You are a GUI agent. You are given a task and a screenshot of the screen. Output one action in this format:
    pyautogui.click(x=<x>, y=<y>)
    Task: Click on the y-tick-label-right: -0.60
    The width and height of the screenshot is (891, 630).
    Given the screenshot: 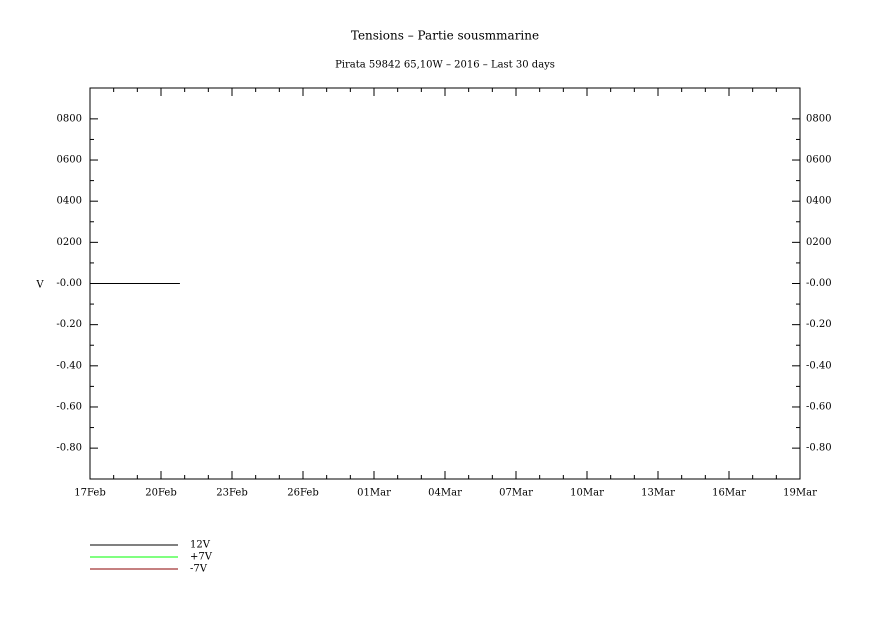 What is the action you would take?
    pyautogui.click(x=819, y=406)
    